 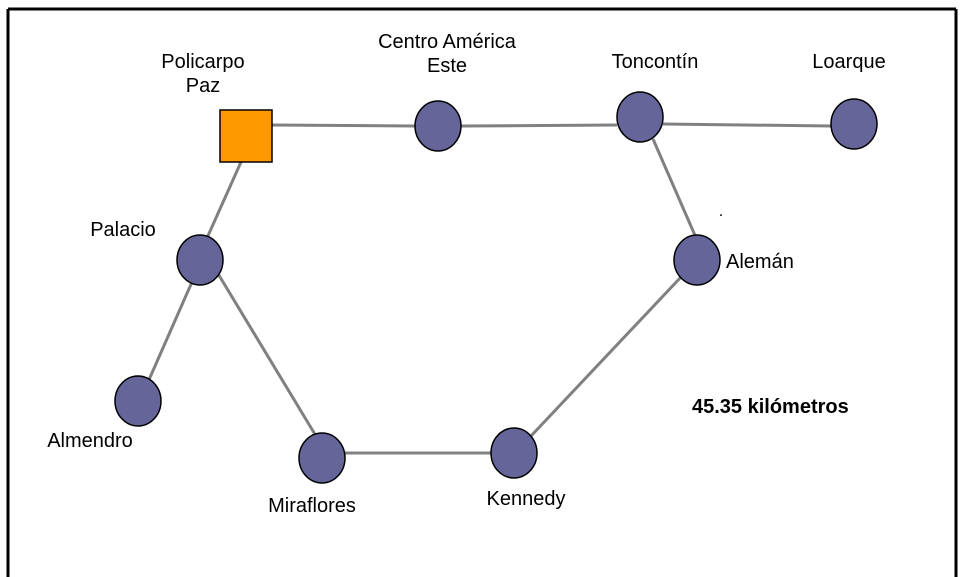 I want to click on total-distance-label: 45.35 kilómetros, so click(x=770, y=407).